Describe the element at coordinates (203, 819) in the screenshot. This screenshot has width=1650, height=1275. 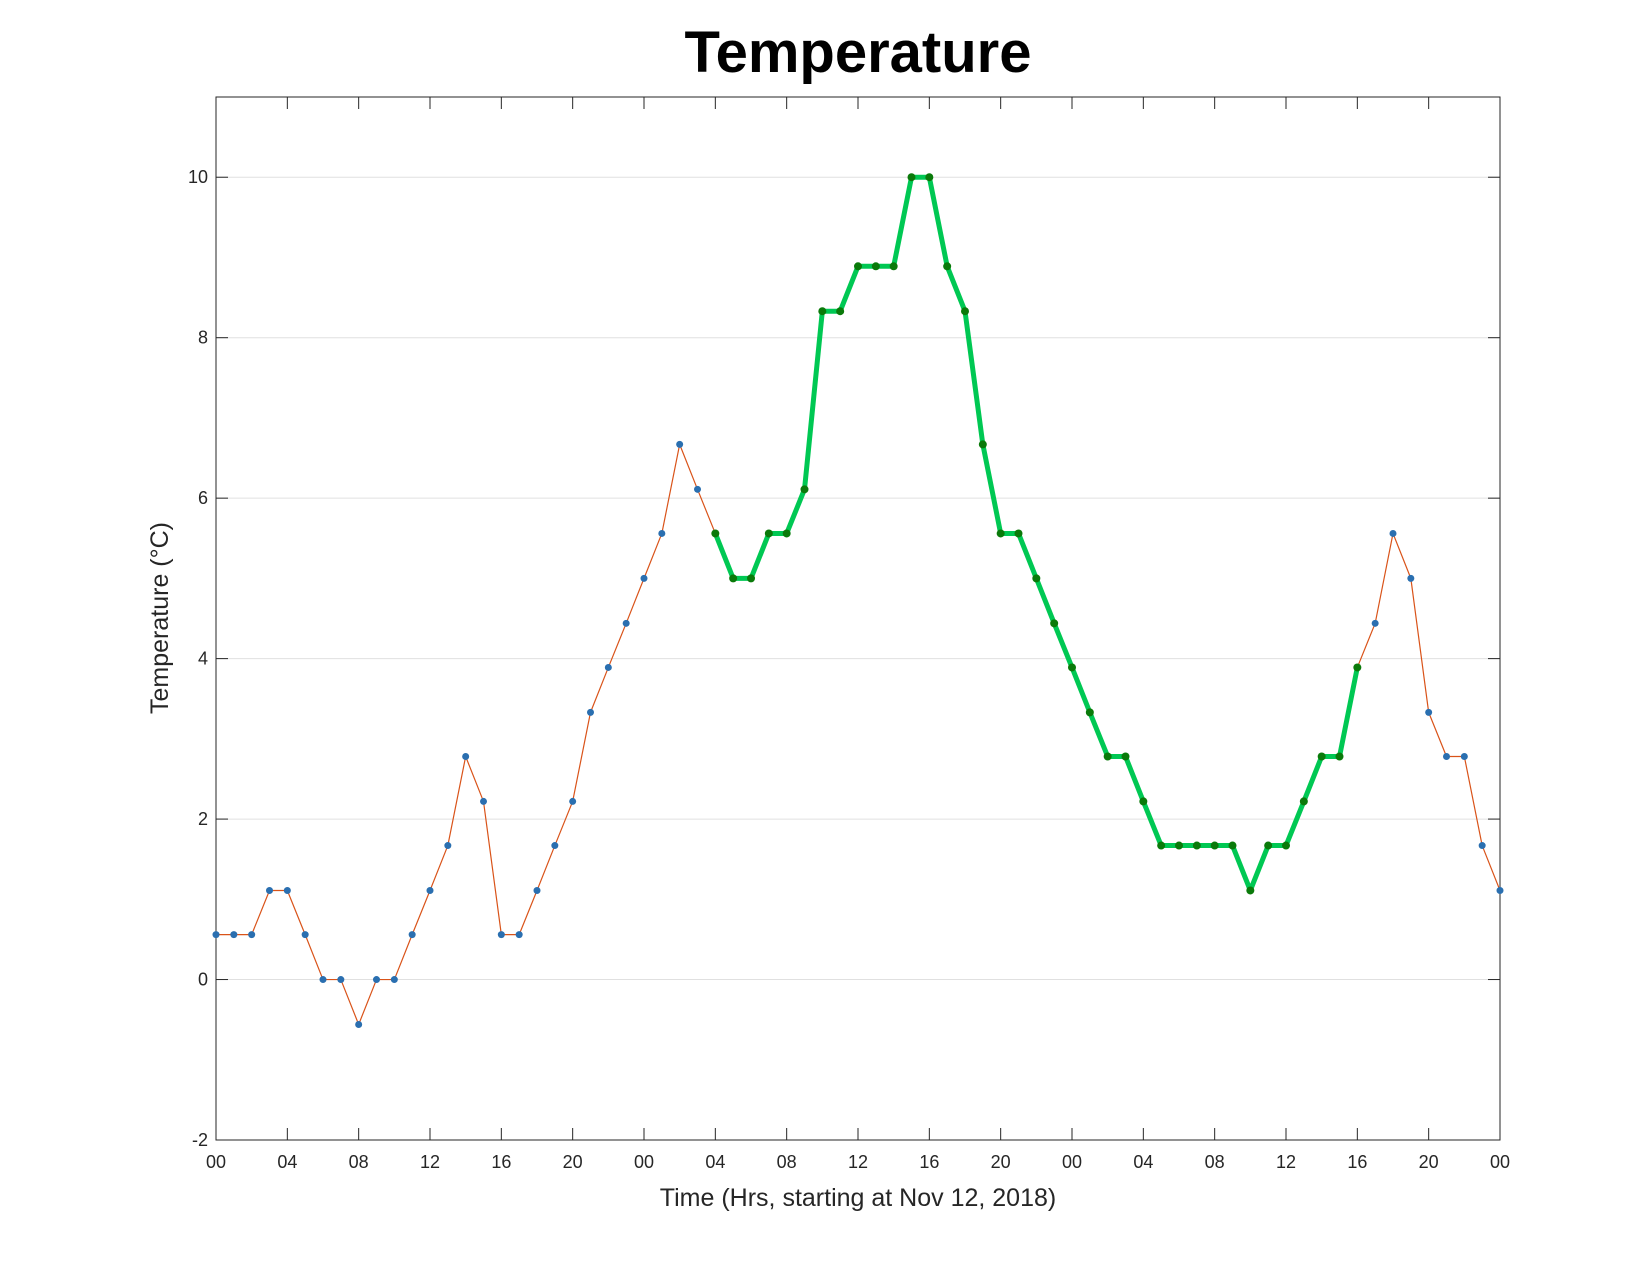
I see `y-tick-label: 2` at that location.